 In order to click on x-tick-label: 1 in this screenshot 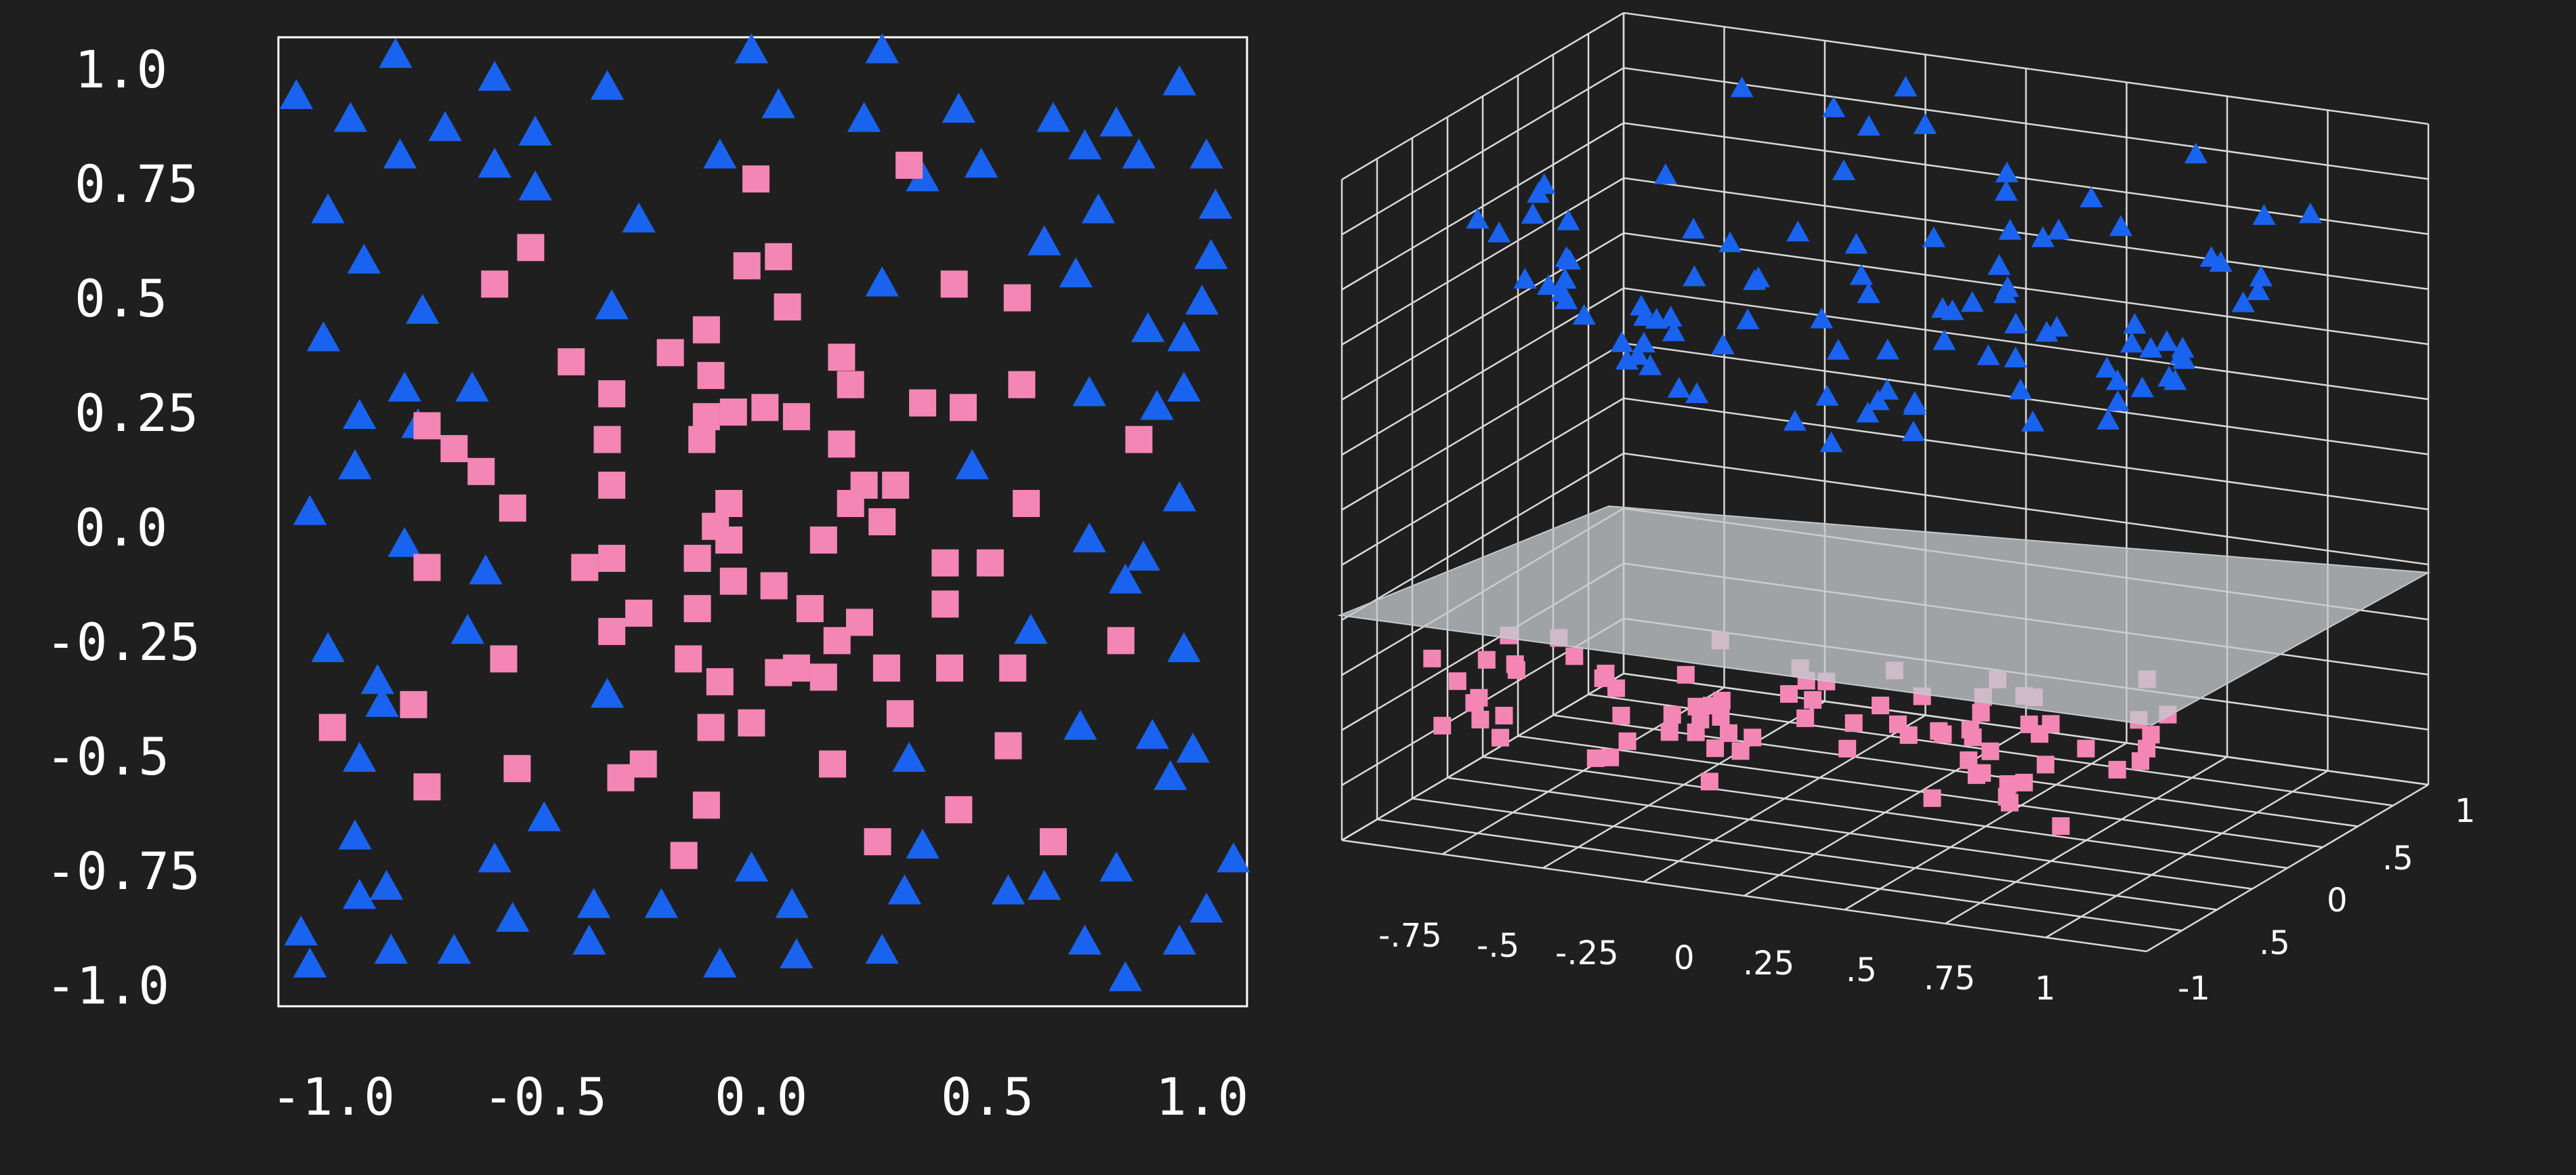, I will do `click(2045, 989)`.